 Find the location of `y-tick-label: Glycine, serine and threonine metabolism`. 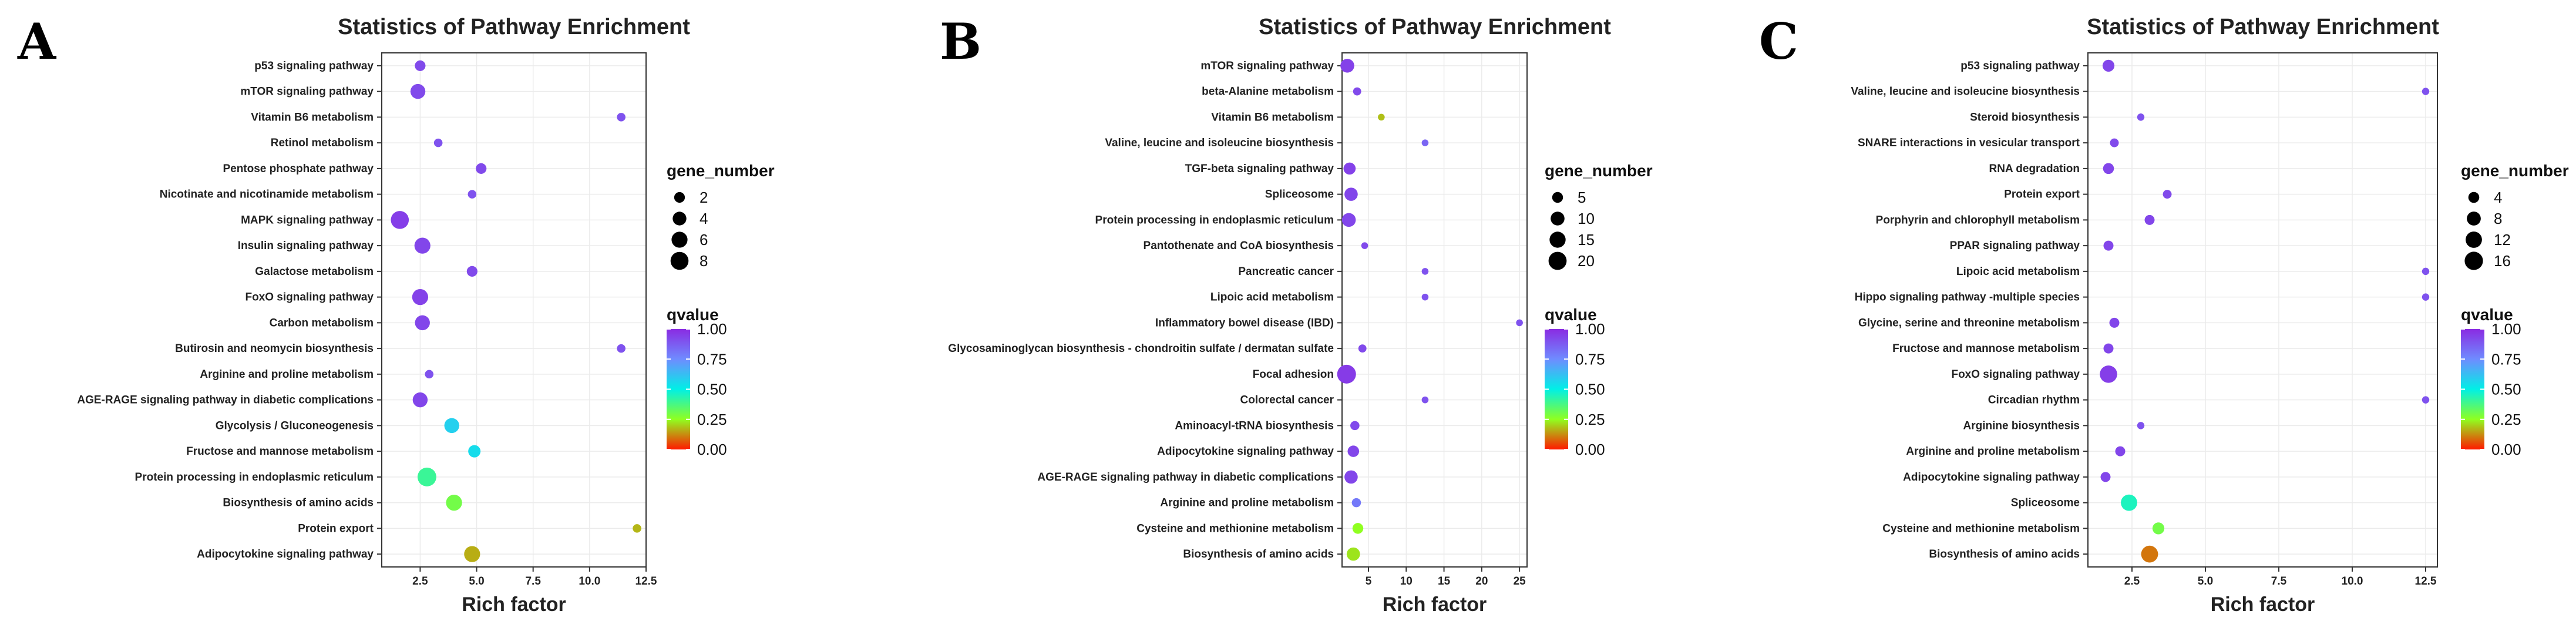

y-tick-label: Glycine, serine and threonine metabolism is located at coordinates (1969, 323).